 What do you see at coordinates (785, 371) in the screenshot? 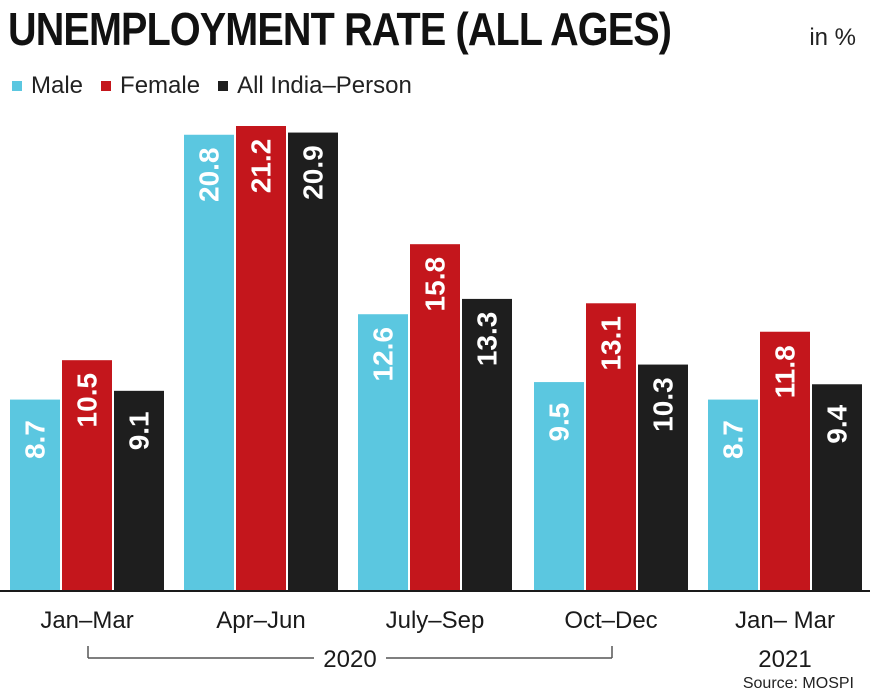
I see `value-label-female-5: 11.8` at bounding box center [785, 371].